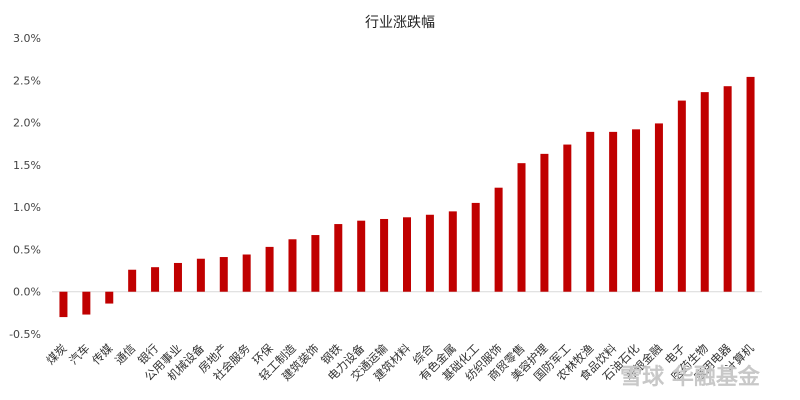  What do you see at coordinates (25, 334) in the screenshot?
I see `y-tick-label: -0.5%` at bounding box center [25, 334].